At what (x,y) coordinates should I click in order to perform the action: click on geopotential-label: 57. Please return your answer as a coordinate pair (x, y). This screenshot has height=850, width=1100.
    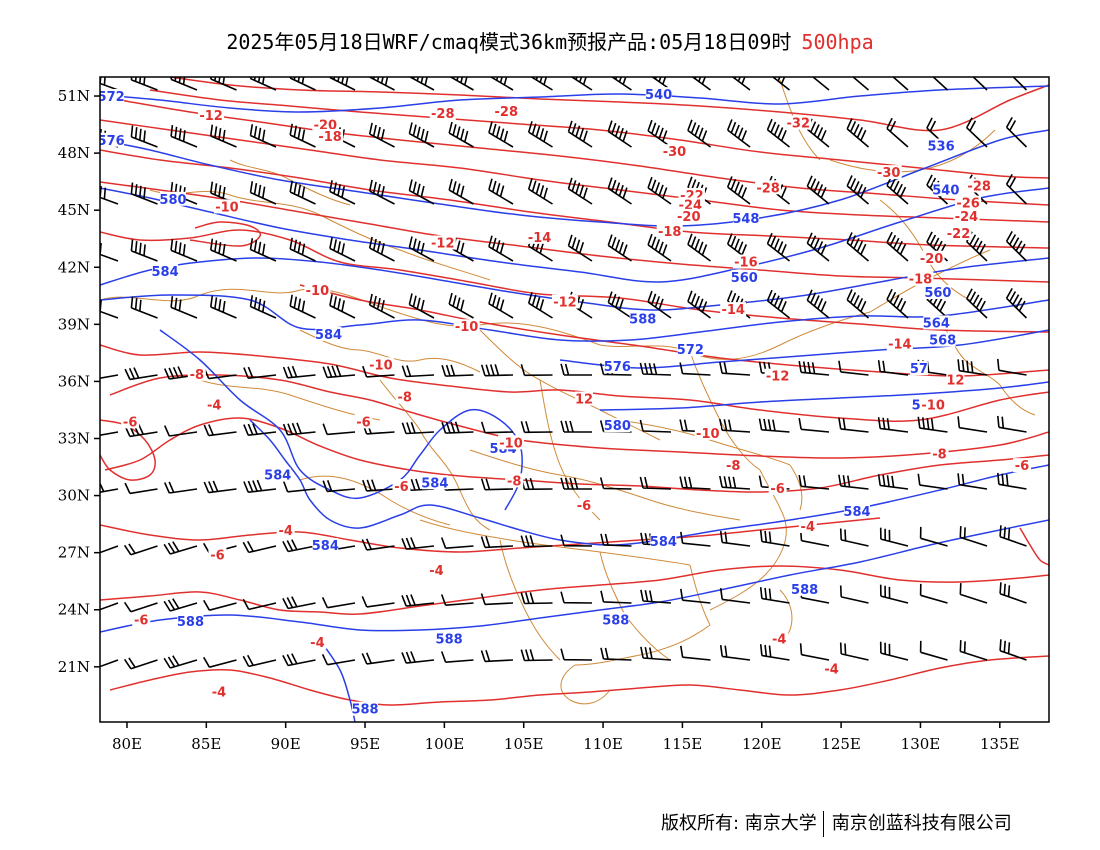
    Looking at the image, I should click on (919, 369).